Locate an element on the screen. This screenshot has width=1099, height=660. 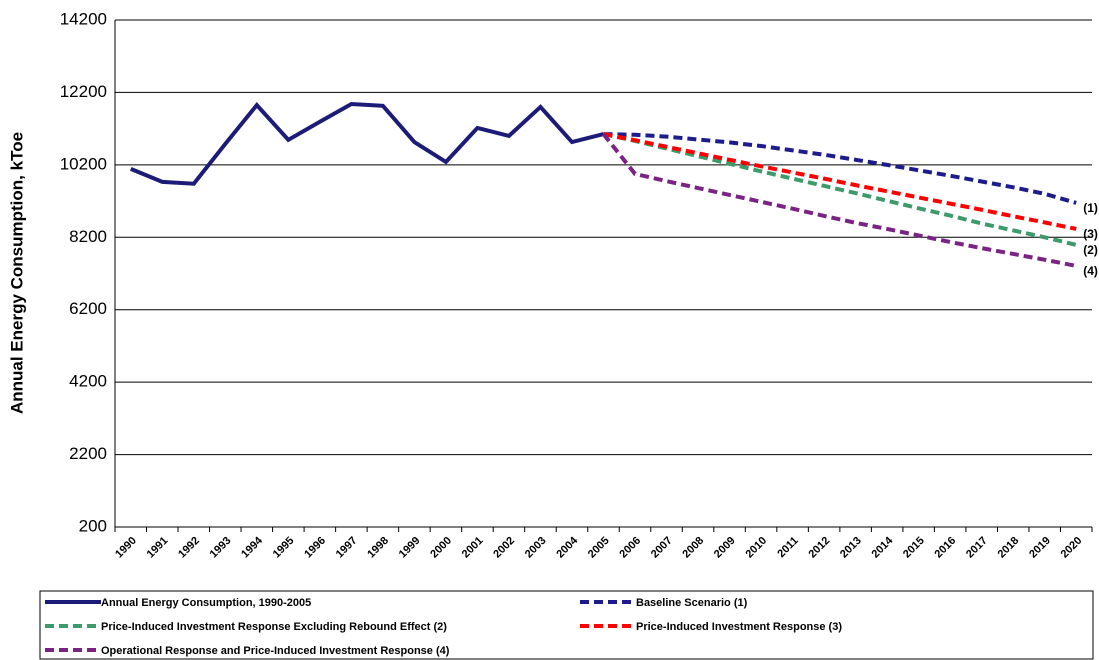
x-tick-label: 2003 is located at coordinates (536, 548).